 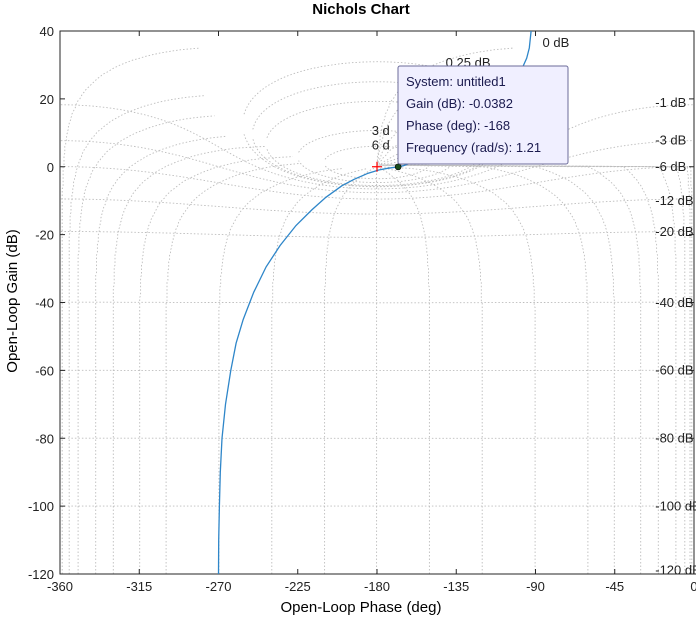 I want to click on m-circle-label: -40 dB, so click(x=674, y=302).